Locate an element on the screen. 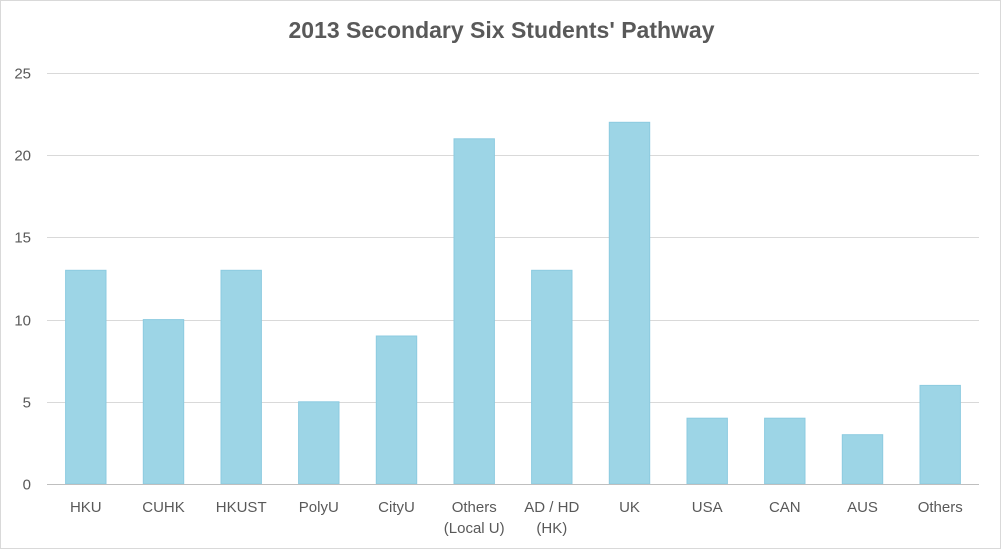 The image size is (1001, 550). x-tick-label: UK is located at coordinates (629, 507).